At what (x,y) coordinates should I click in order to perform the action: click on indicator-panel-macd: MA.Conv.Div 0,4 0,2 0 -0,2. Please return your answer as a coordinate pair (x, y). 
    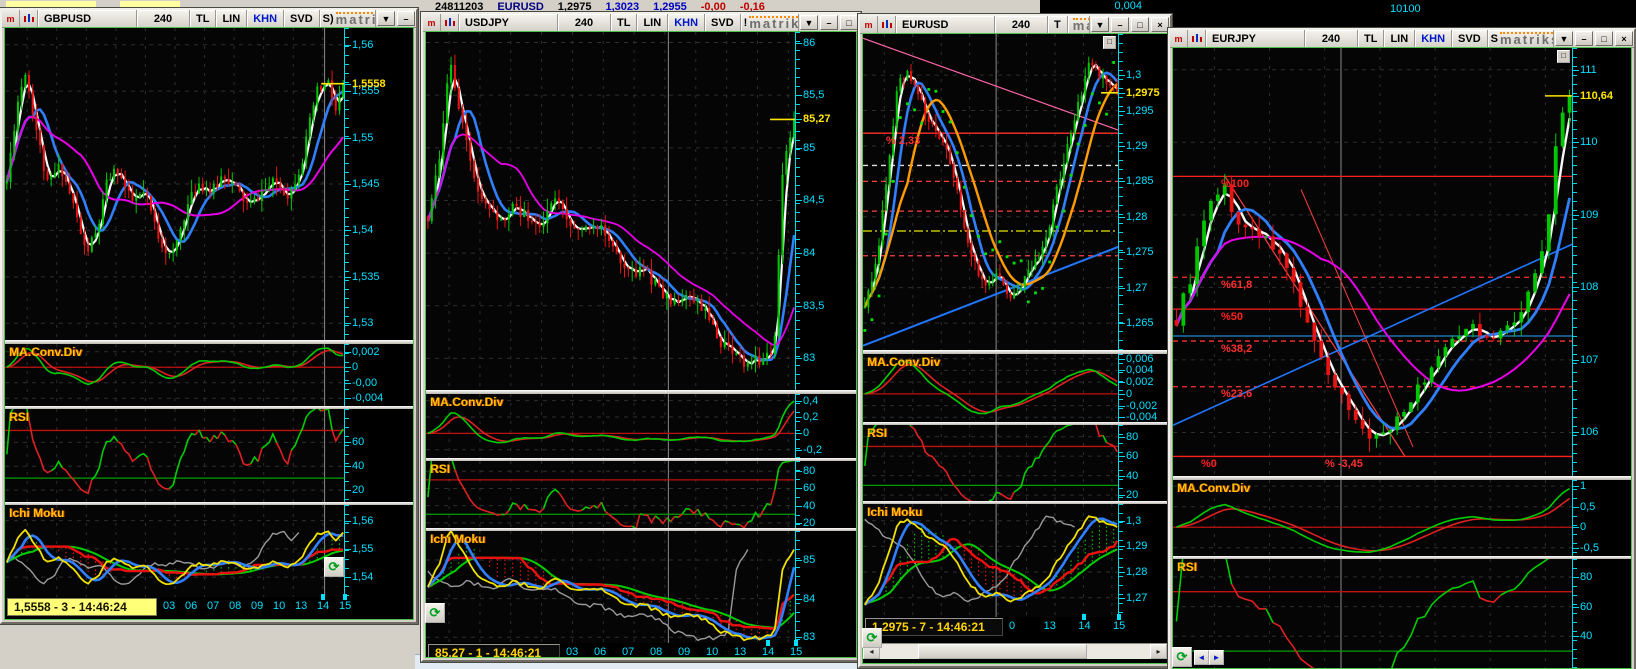
    Looking at the image, I should click on (641, 426).